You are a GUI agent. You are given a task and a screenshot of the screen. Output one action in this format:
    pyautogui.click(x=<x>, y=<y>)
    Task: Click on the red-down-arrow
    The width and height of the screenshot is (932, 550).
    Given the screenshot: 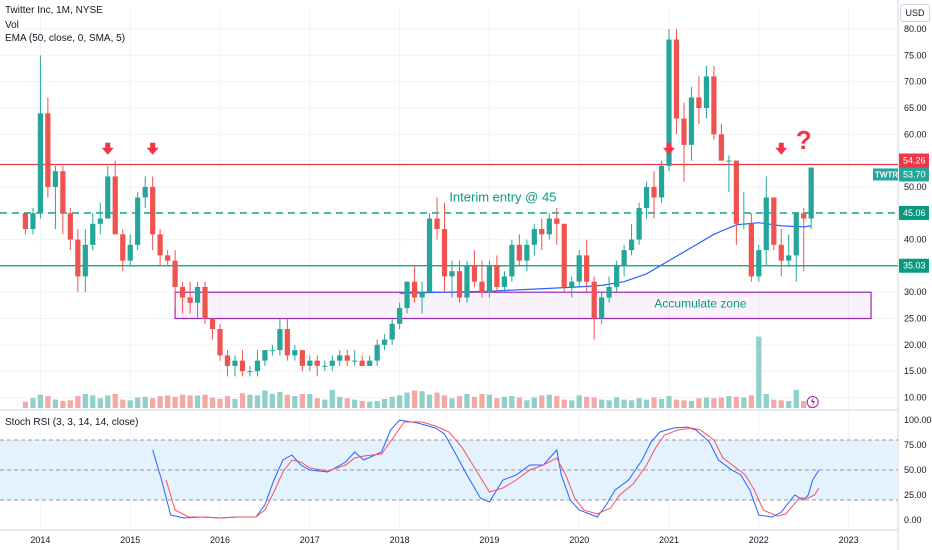 What is the action you would take?
    pyautogui.click(x=107, y=148)
    